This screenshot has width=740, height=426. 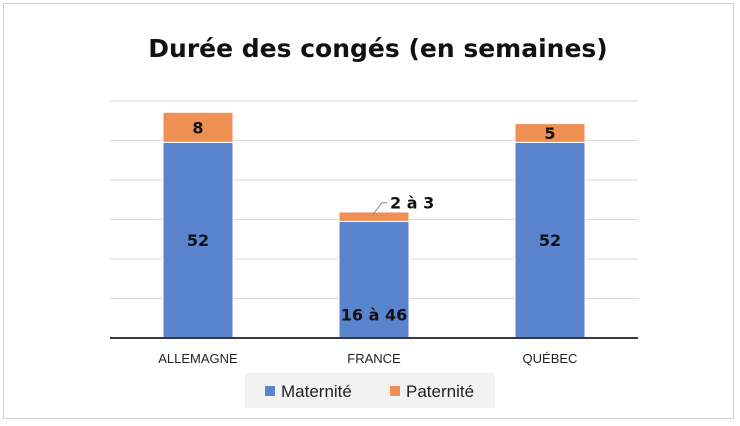 What do you see at coordinates (374, 315) in the screenshot?
I see `data-label: 16 à 46` at bounding box center [374, 315].